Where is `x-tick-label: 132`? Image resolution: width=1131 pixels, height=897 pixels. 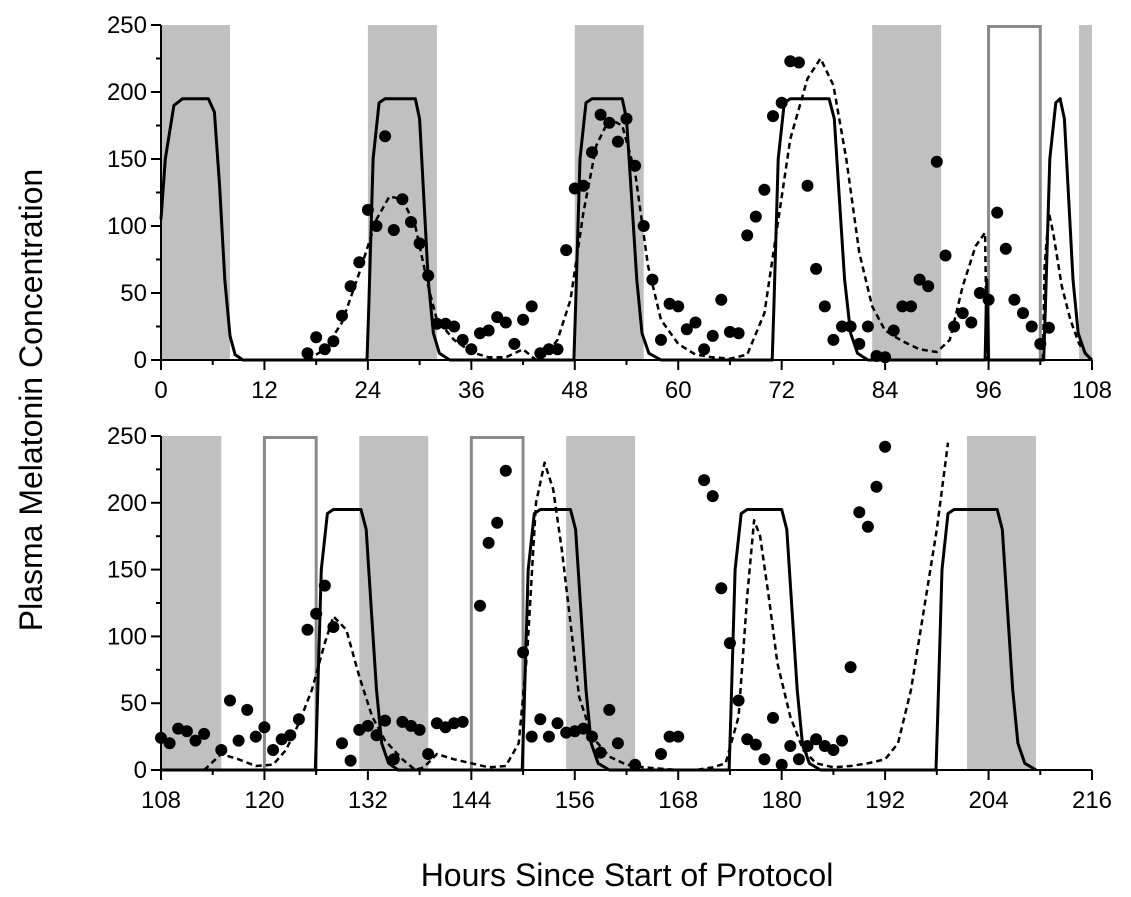
x-tick-label: 132 is located at coordinates (368, 800).